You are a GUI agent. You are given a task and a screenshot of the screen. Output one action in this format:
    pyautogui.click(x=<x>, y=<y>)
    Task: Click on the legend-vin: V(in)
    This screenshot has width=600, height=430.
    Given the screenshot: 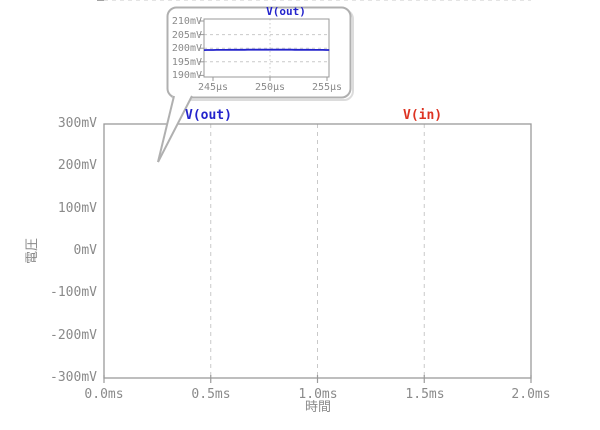 What is the action you would take?
    pyautogui.click(x=423, y=115)
    